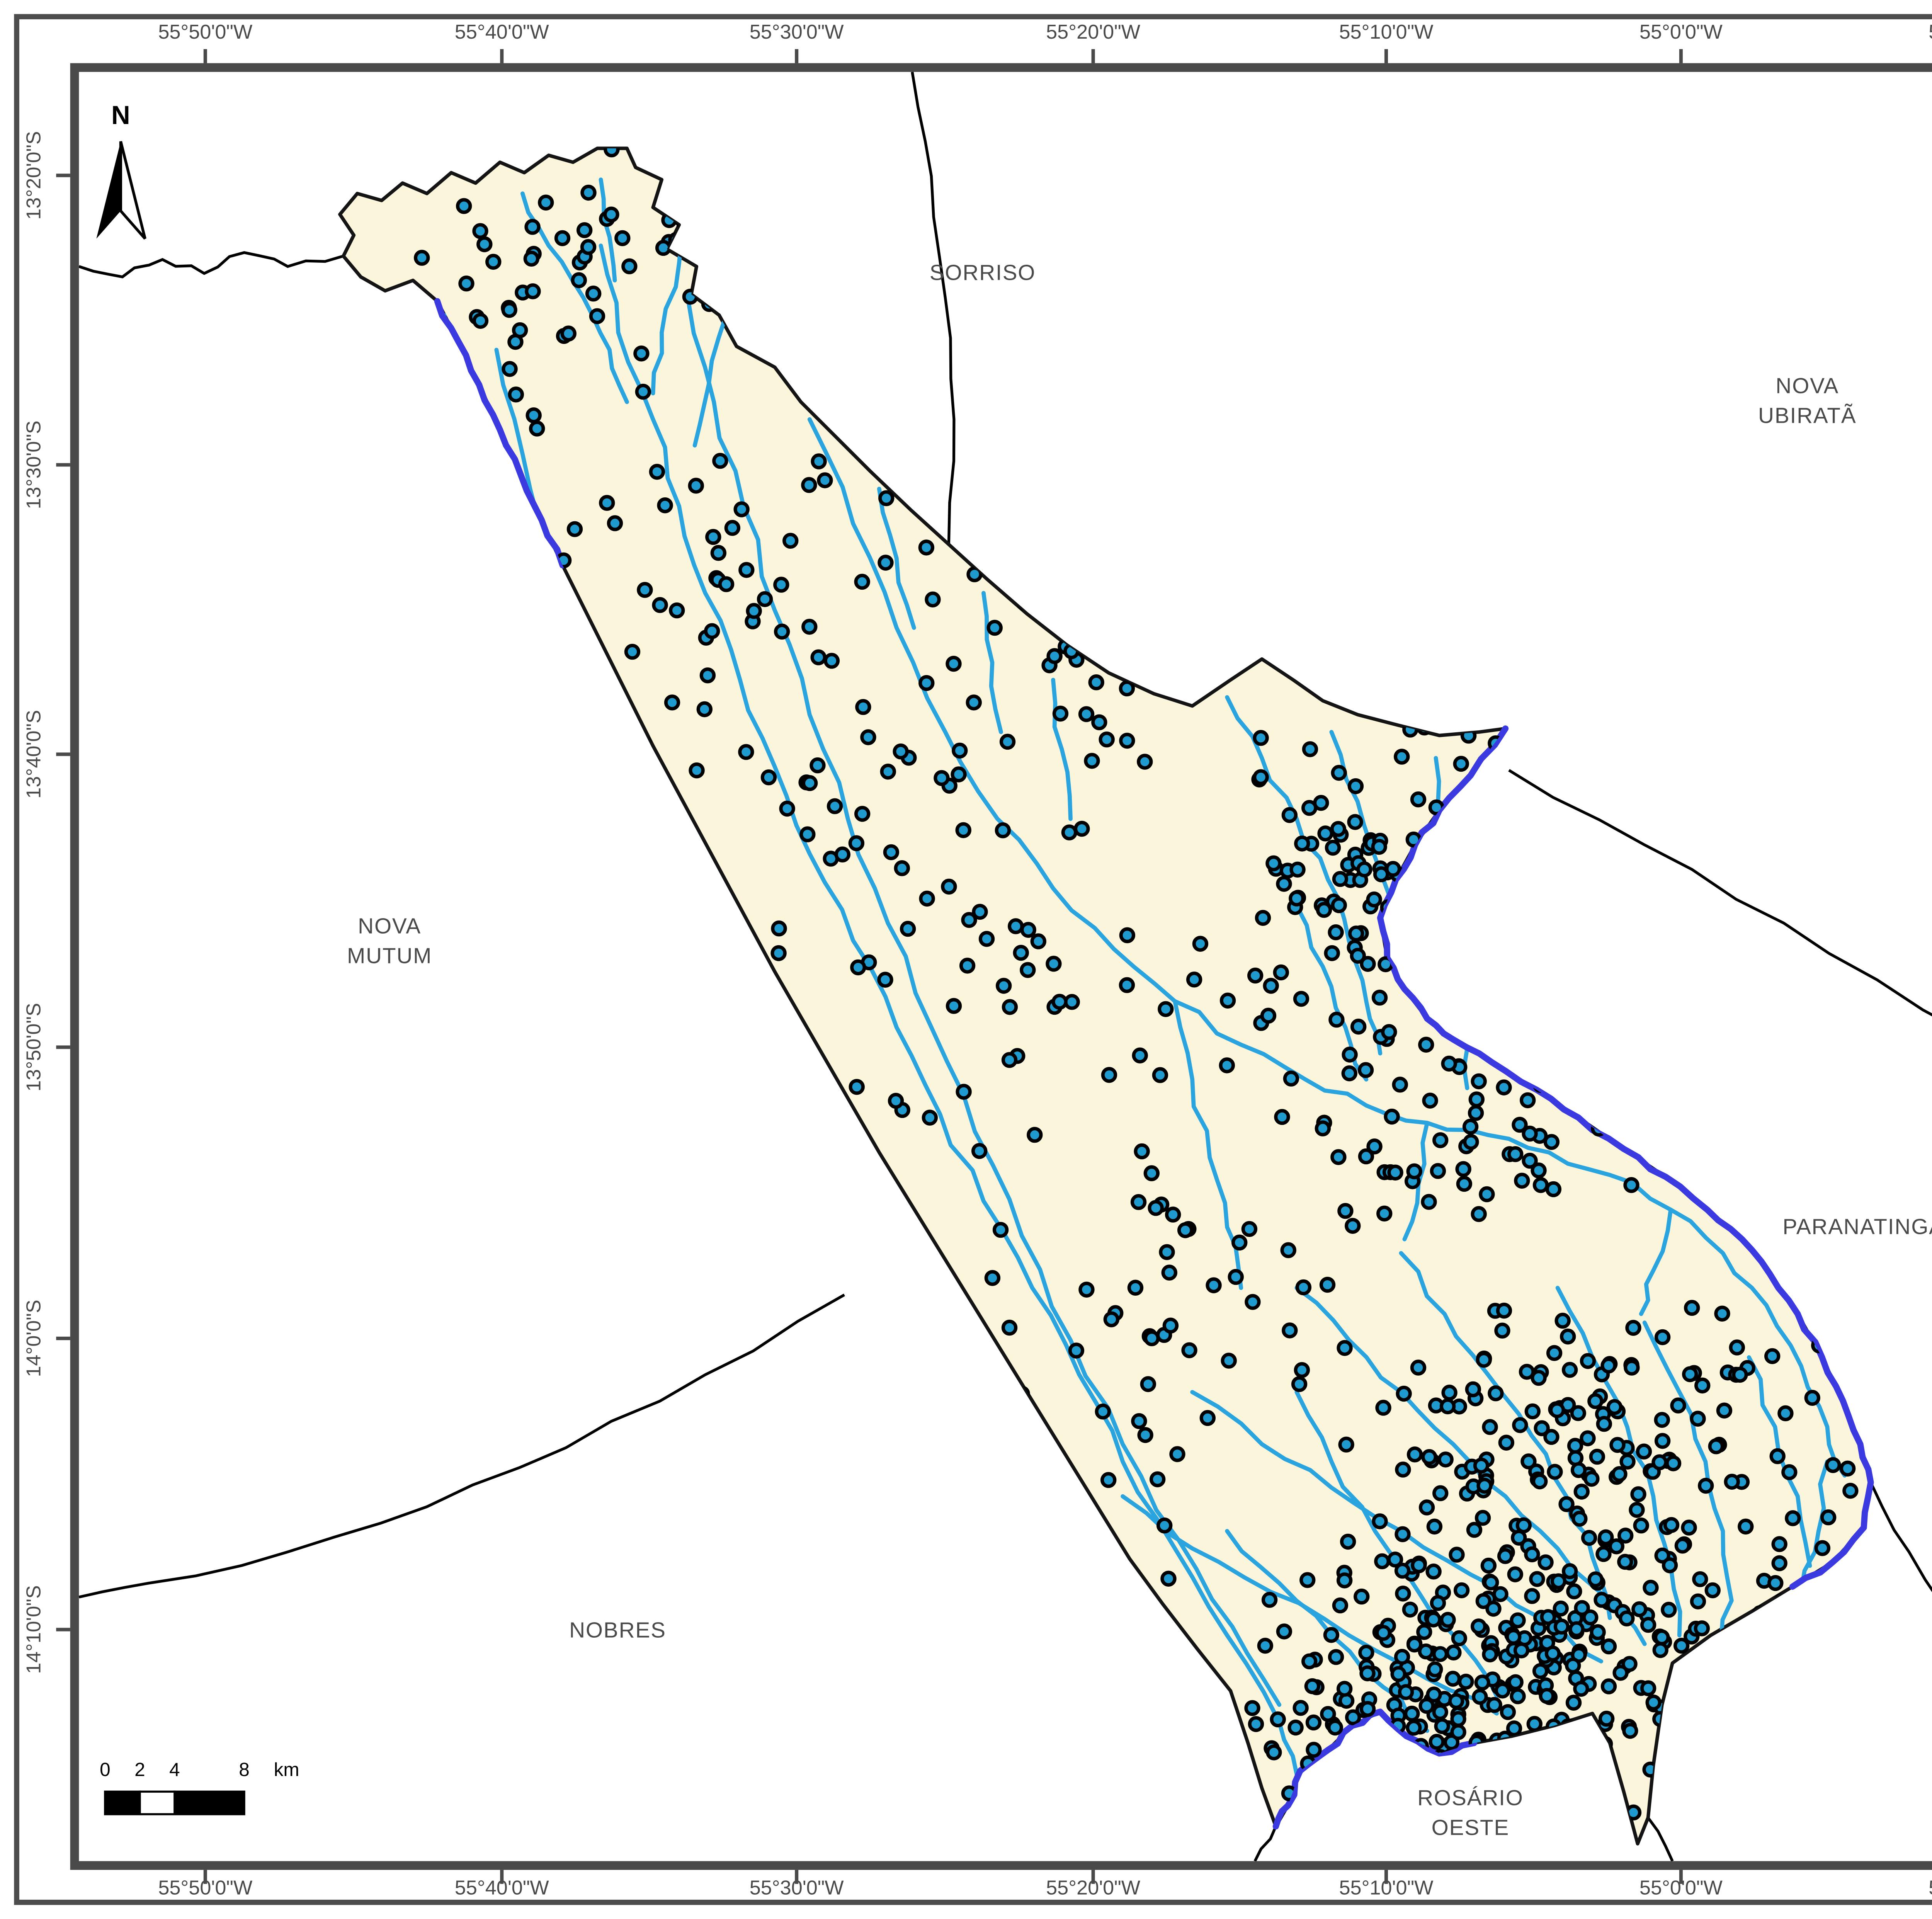 This screenshot has width=1932, height=1919. What do you see at coordinates (139, 1769) in the screenshot?
I see `svg-text: 2` at bounding box center [139, 1769].